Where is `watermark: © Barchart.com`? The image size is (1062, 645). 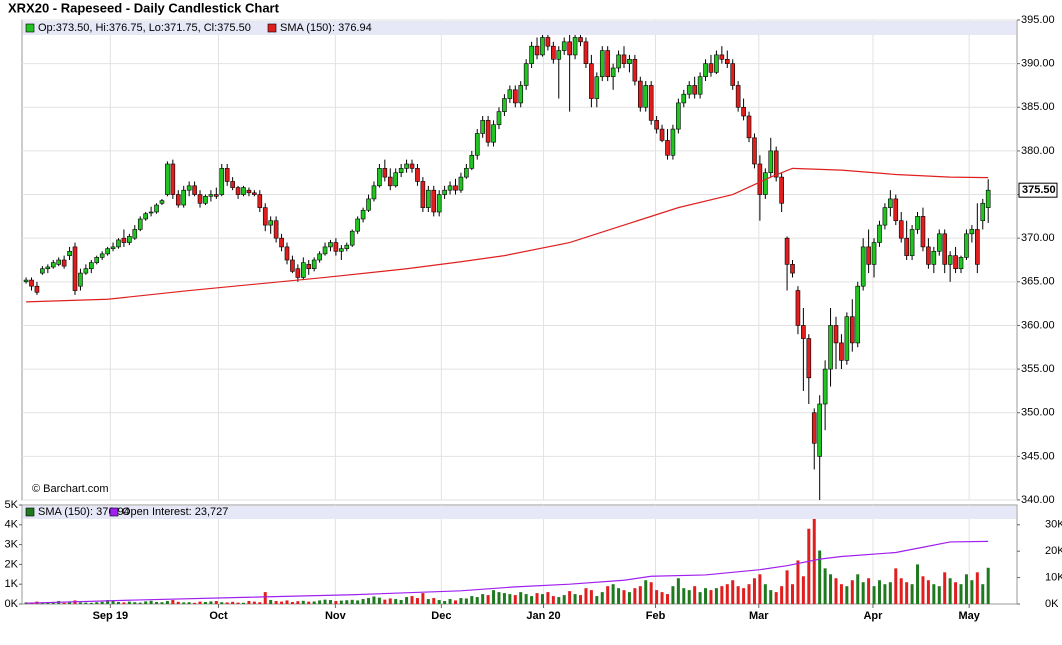
watermark: © Barchart.com is located at coordinates (70, 489).